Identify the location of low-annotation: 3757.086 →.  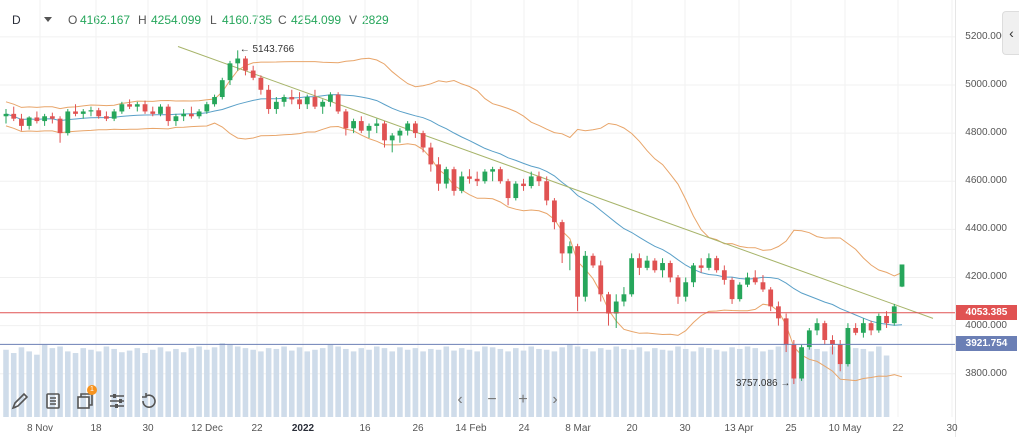
(763, 383).